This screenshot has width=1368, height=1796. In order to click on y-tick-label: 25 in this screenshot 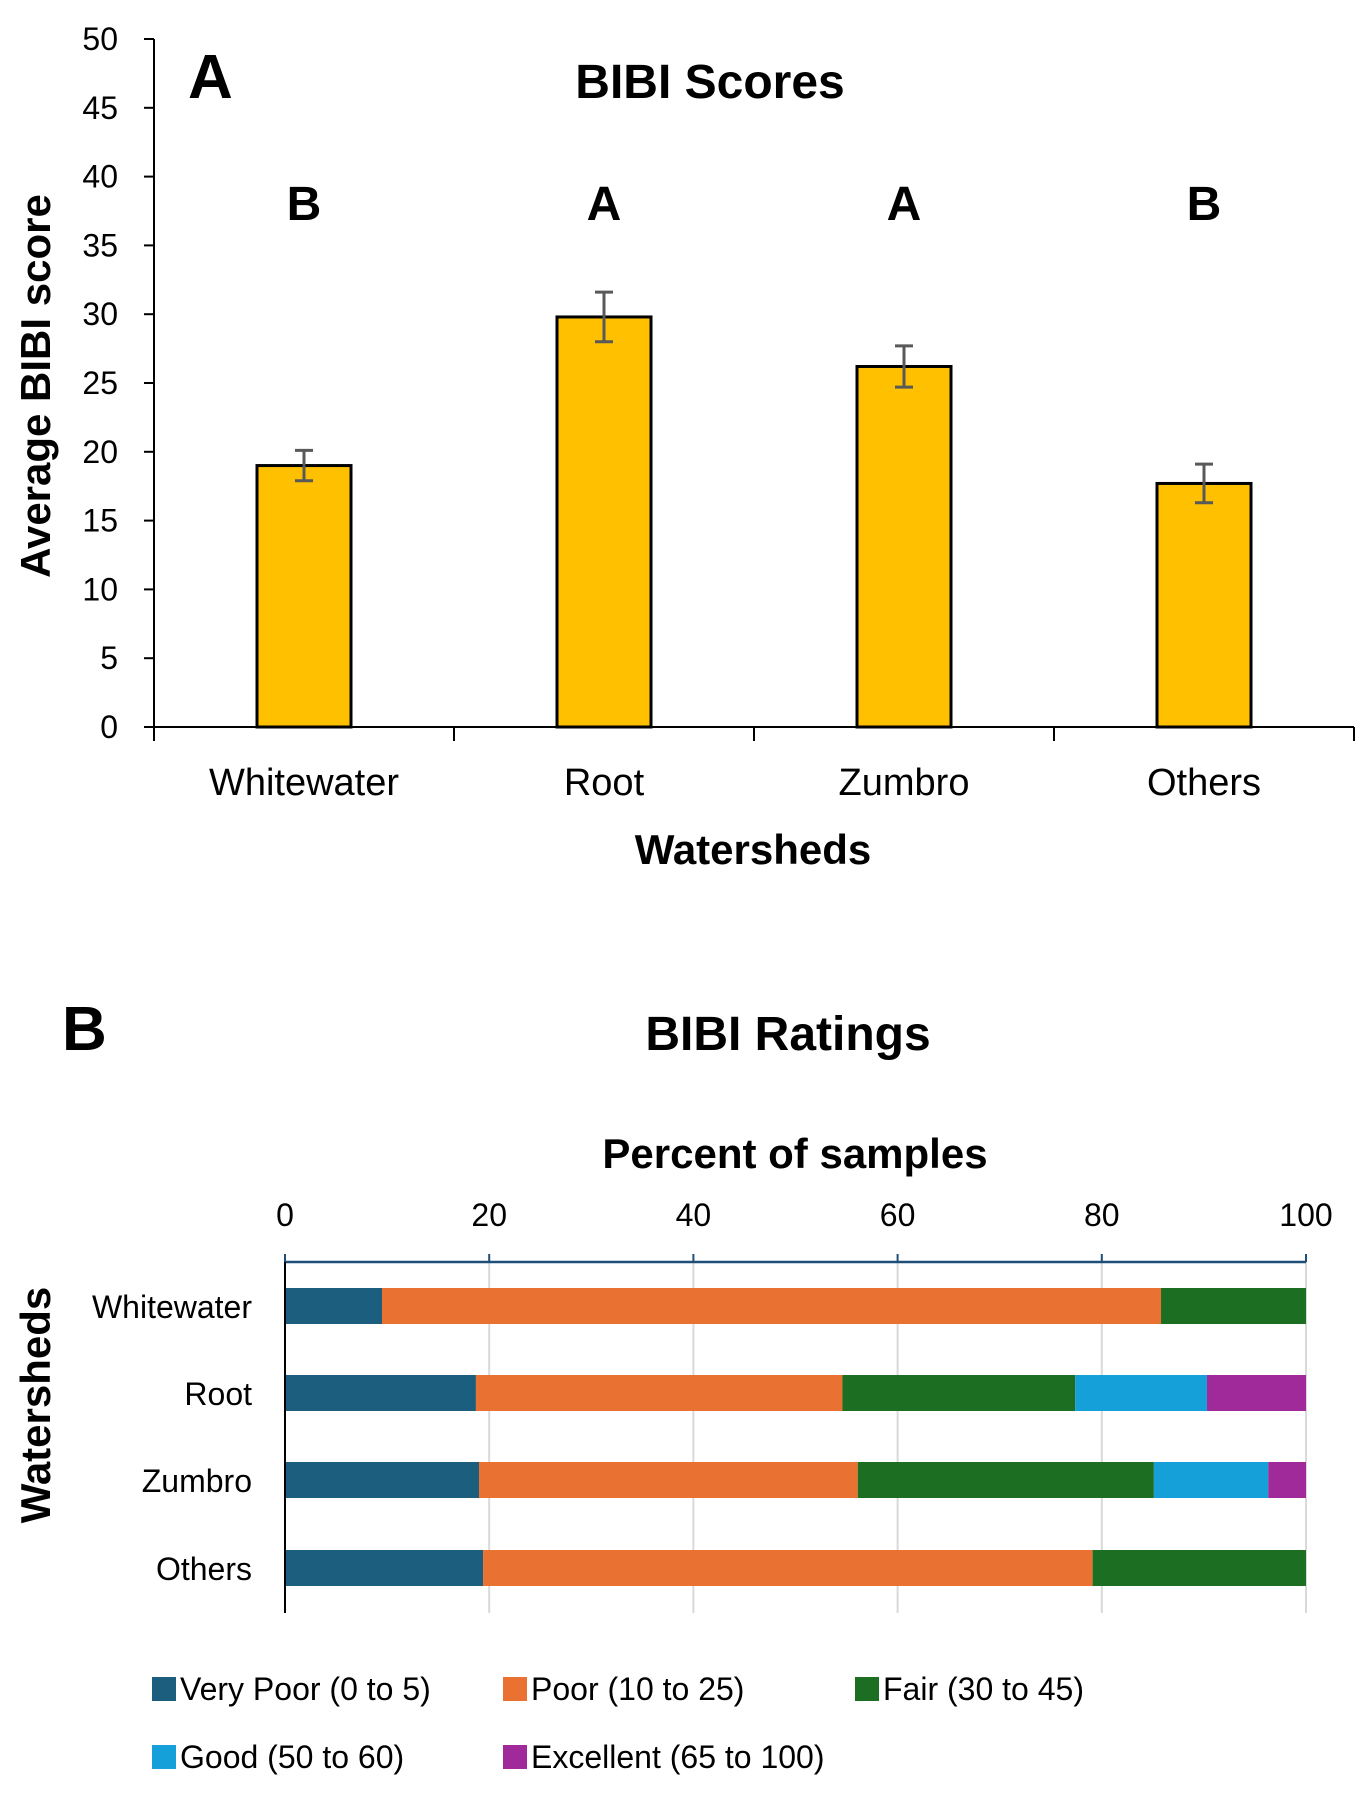, I will do `click(100, 383)`.